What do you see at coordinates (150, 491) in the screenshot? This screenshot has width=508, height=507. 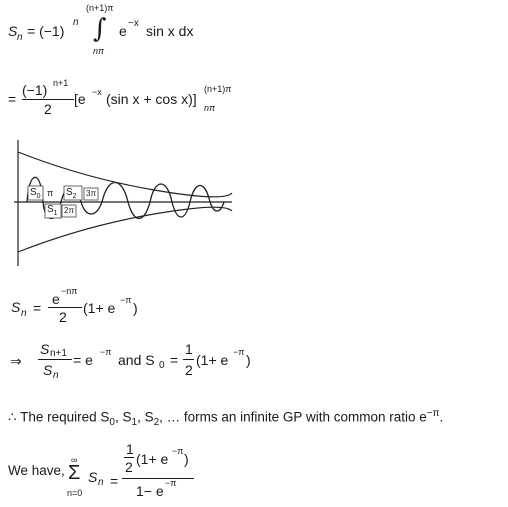 I see `eq5-den: 1− e` at bounding box center [150, 491].